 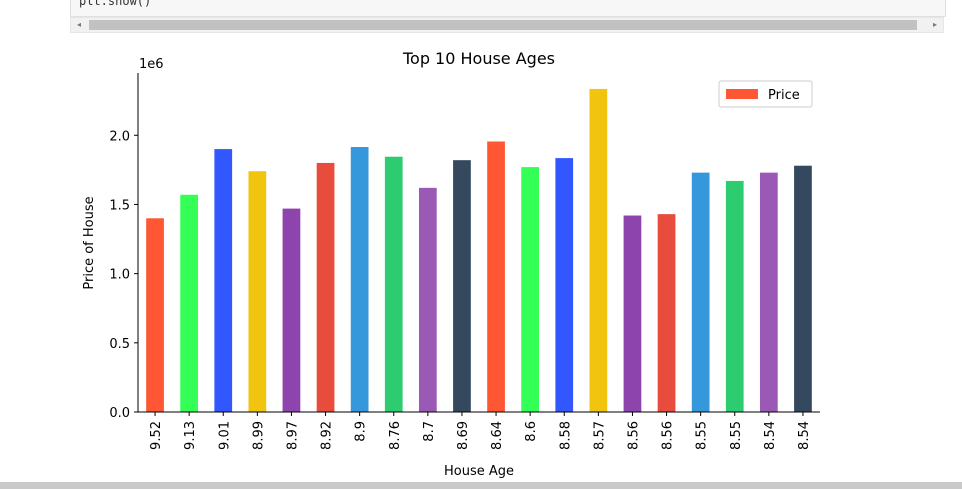 I want to click on x-tick-label-11: 8.6, so click(x=531, y=431).